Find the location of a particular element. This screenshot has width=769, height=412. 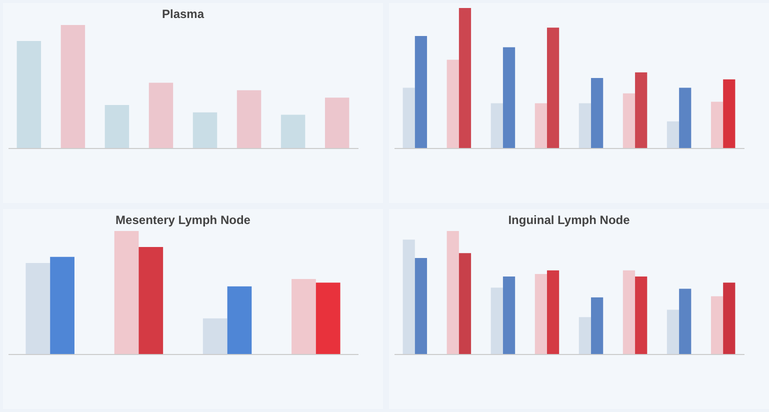

chart-title: Mesentery Lymph Node is located at coordinates (183, 220).